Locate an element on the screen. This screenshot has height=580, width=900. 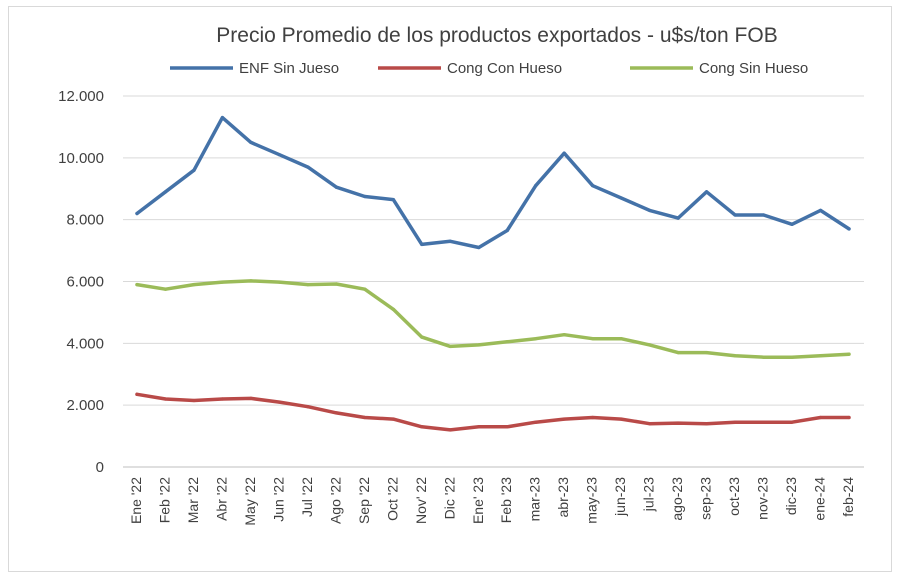
y-tick-label: 12.000 is located at coordinates (81, 96).